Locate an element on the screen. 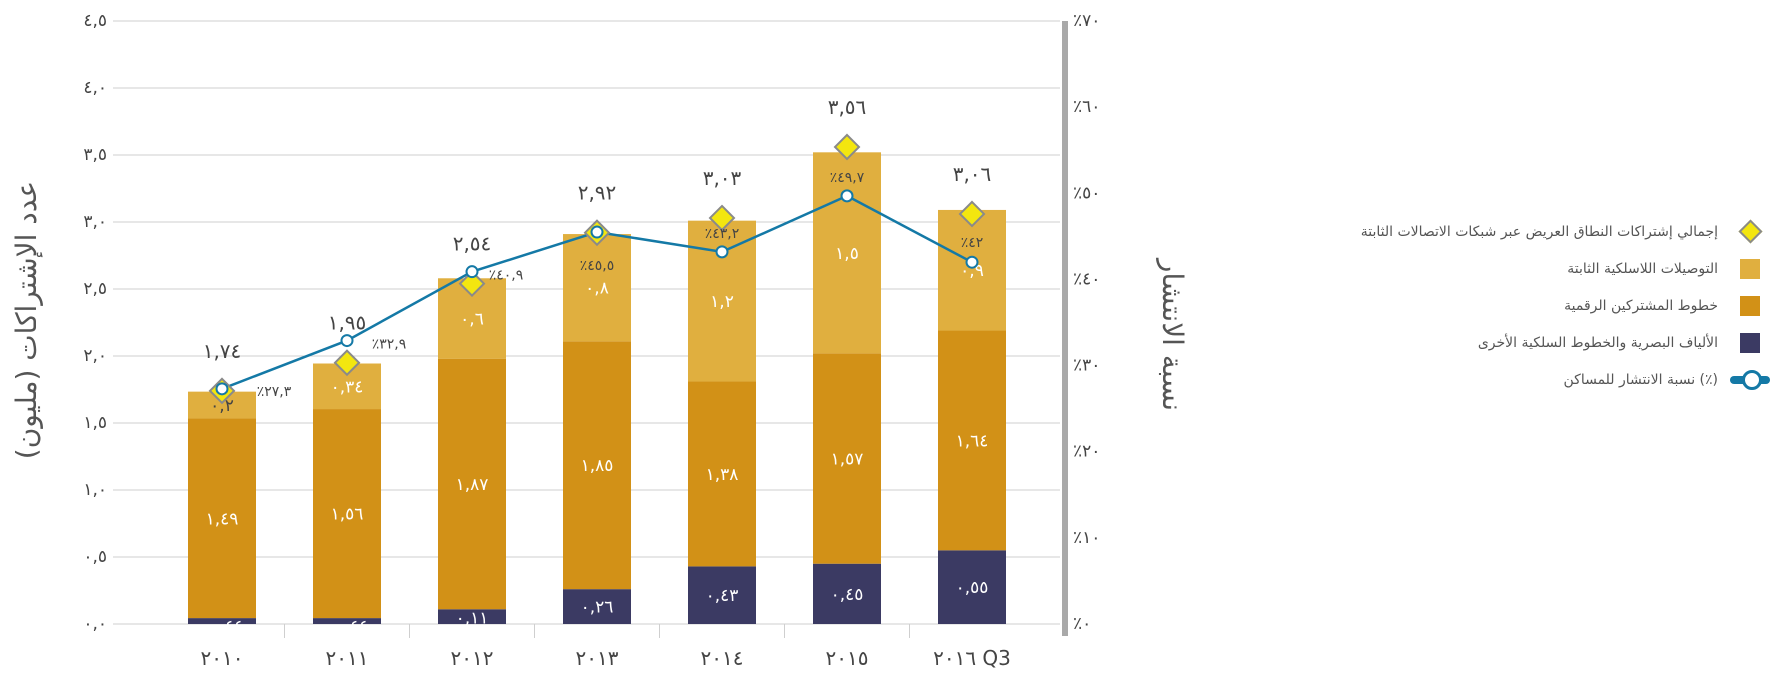  right-axis-tick-label: ٪١٠ is located at coordinates (1086, 538).